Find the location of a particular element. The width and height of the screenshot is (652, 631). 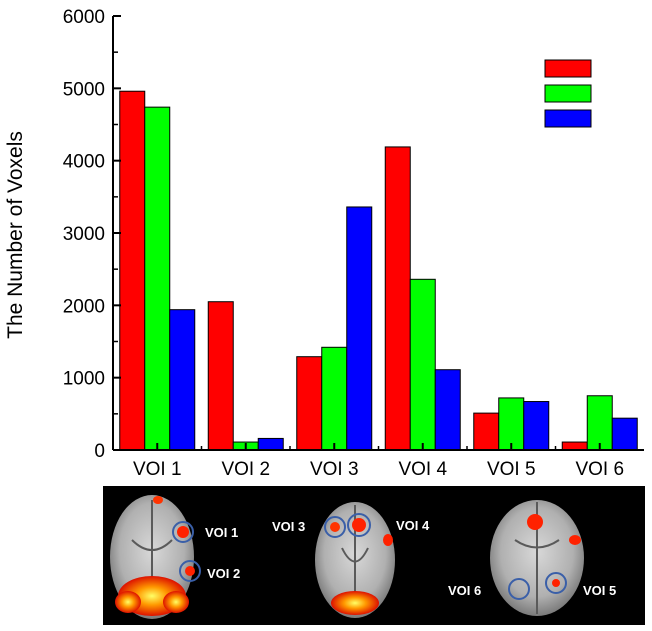

bar-voi4-series3 is located at coordinates (447, 410).